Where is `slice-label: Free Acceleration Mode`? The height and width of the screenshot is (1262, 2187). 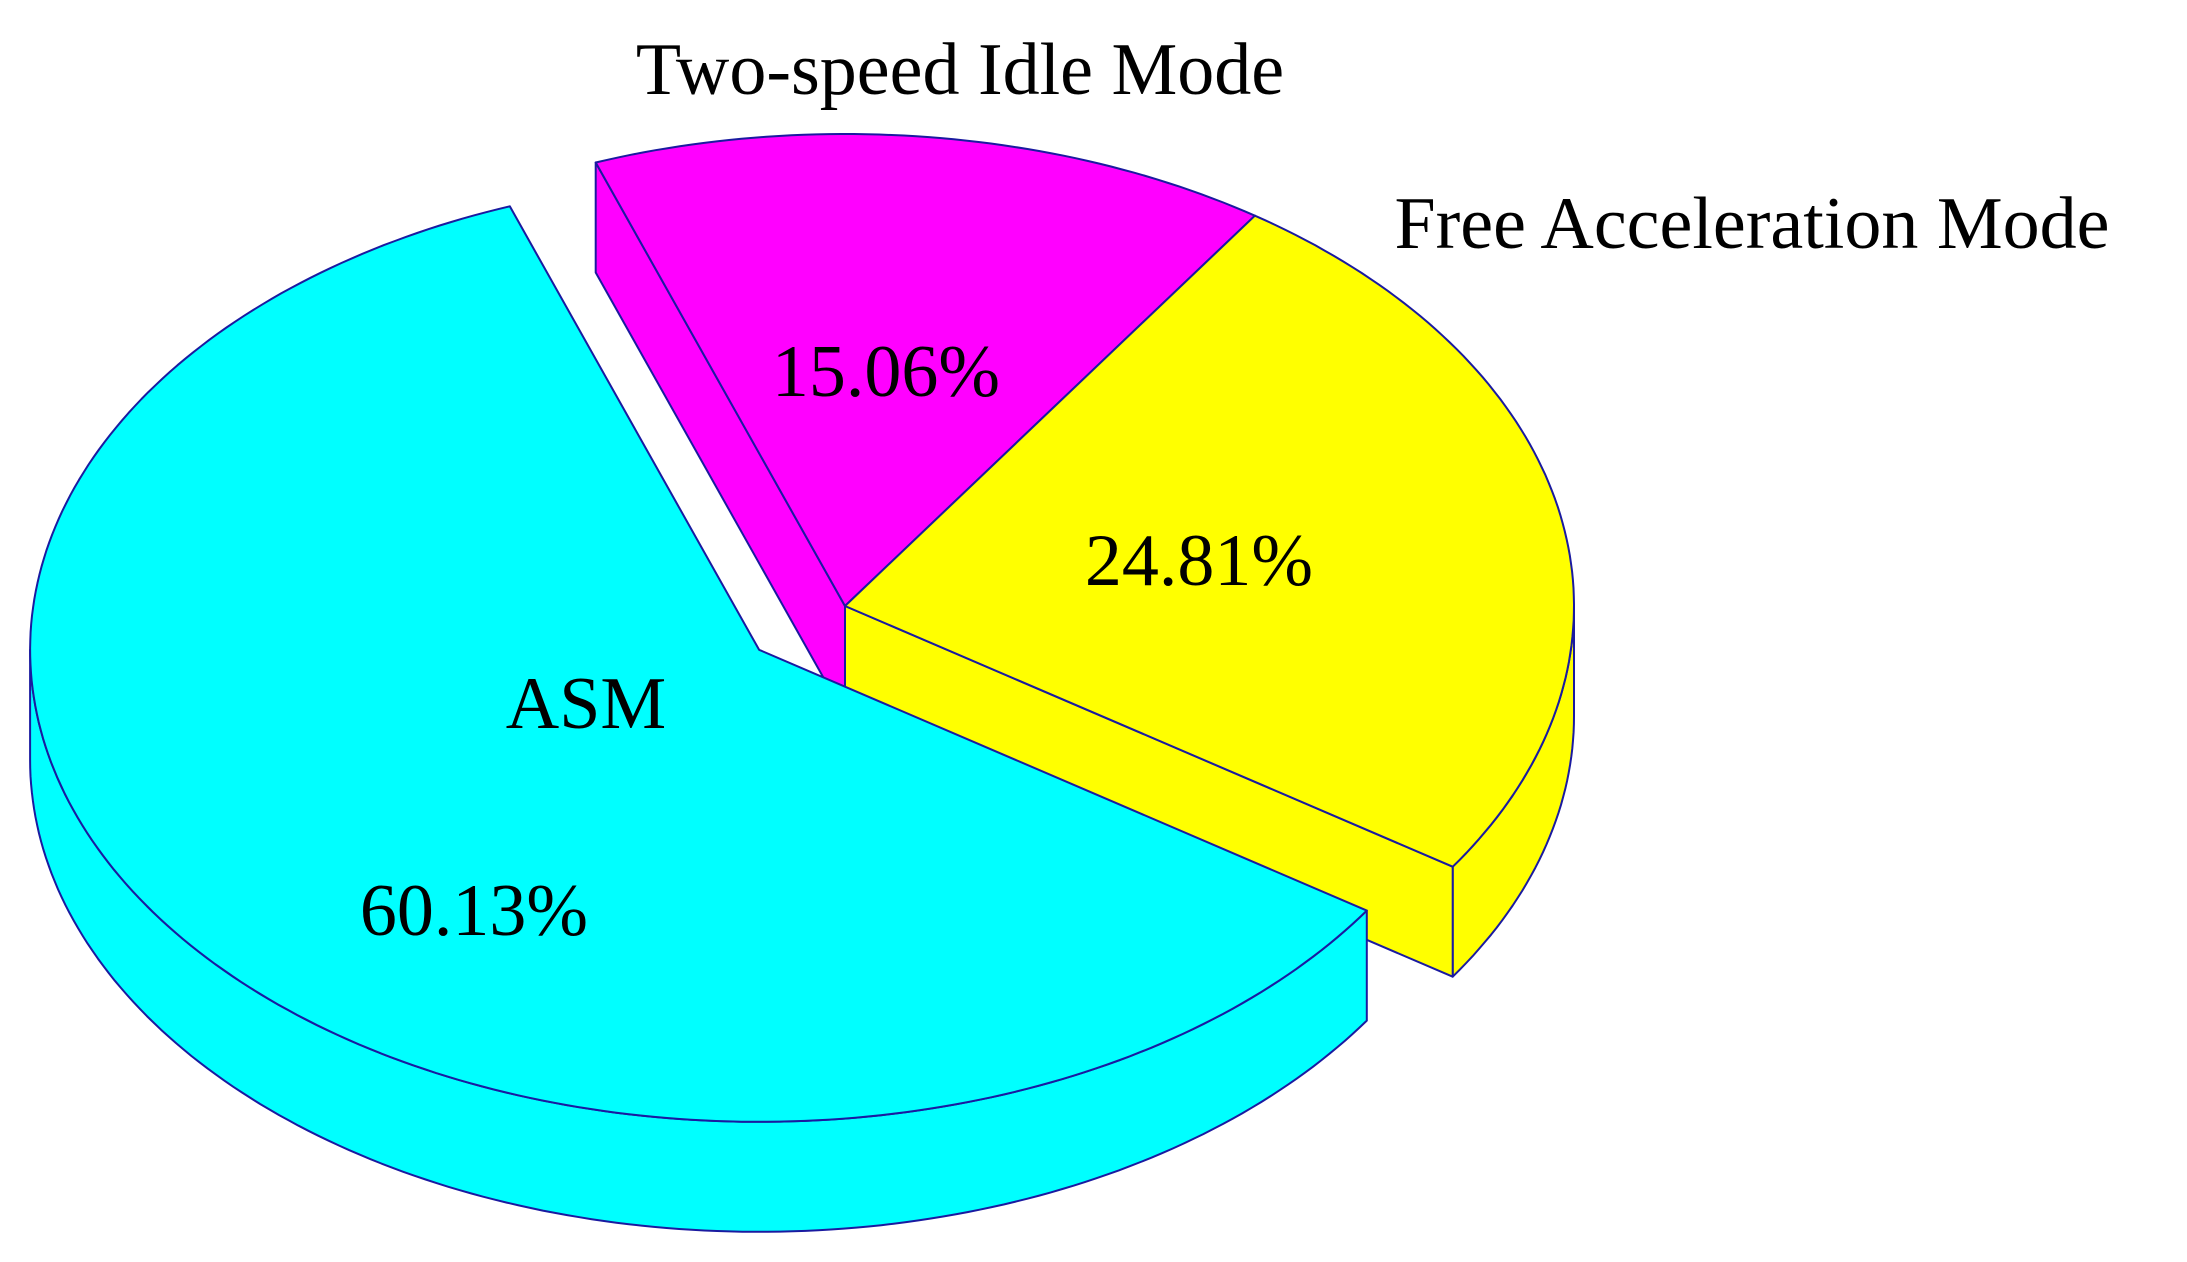
slice-label: Free Acceleration Mode is located at coordinates (1751, 224).